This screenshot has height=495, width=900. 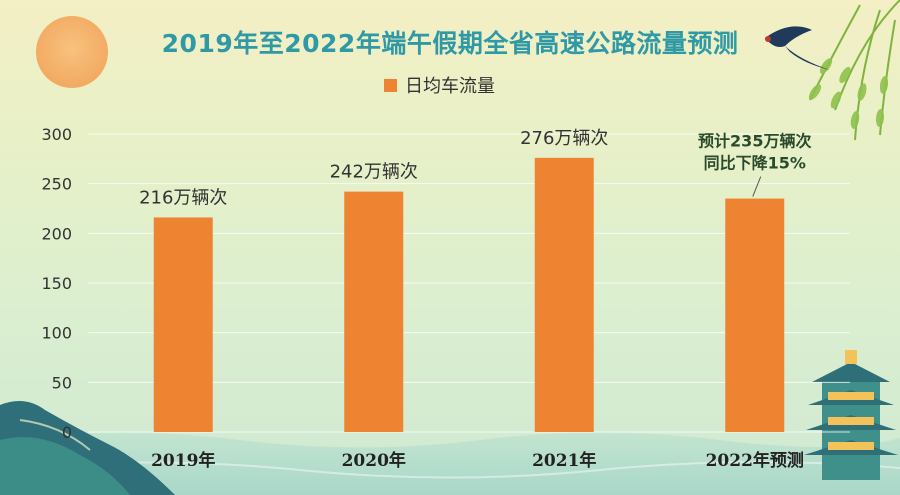 I want to click on swallow-bird-icon, so click(x=797, y=48).